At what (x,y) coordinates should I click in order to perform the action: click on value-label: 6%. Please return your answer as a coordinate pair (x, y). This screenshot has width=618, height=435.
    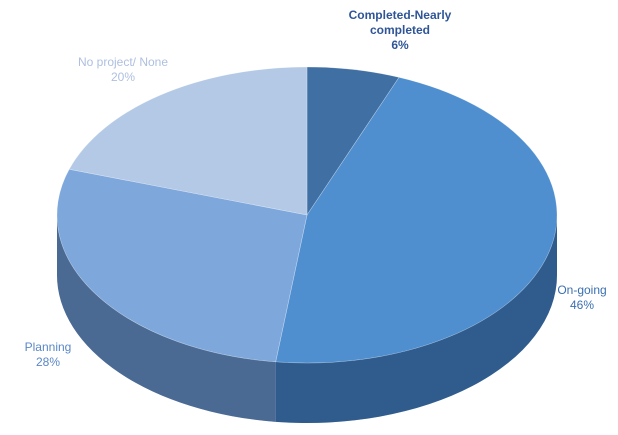
    Looking at the image, I should click on (400, 45).